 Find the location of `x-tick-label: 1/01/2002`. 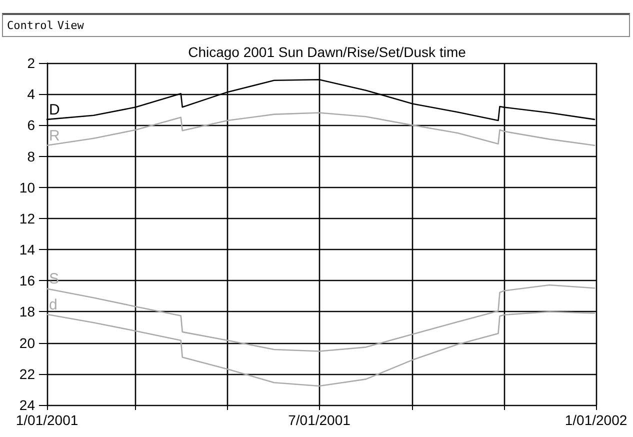

x-tick-label: 1/01/2002 is located at coordinates (596, 420).